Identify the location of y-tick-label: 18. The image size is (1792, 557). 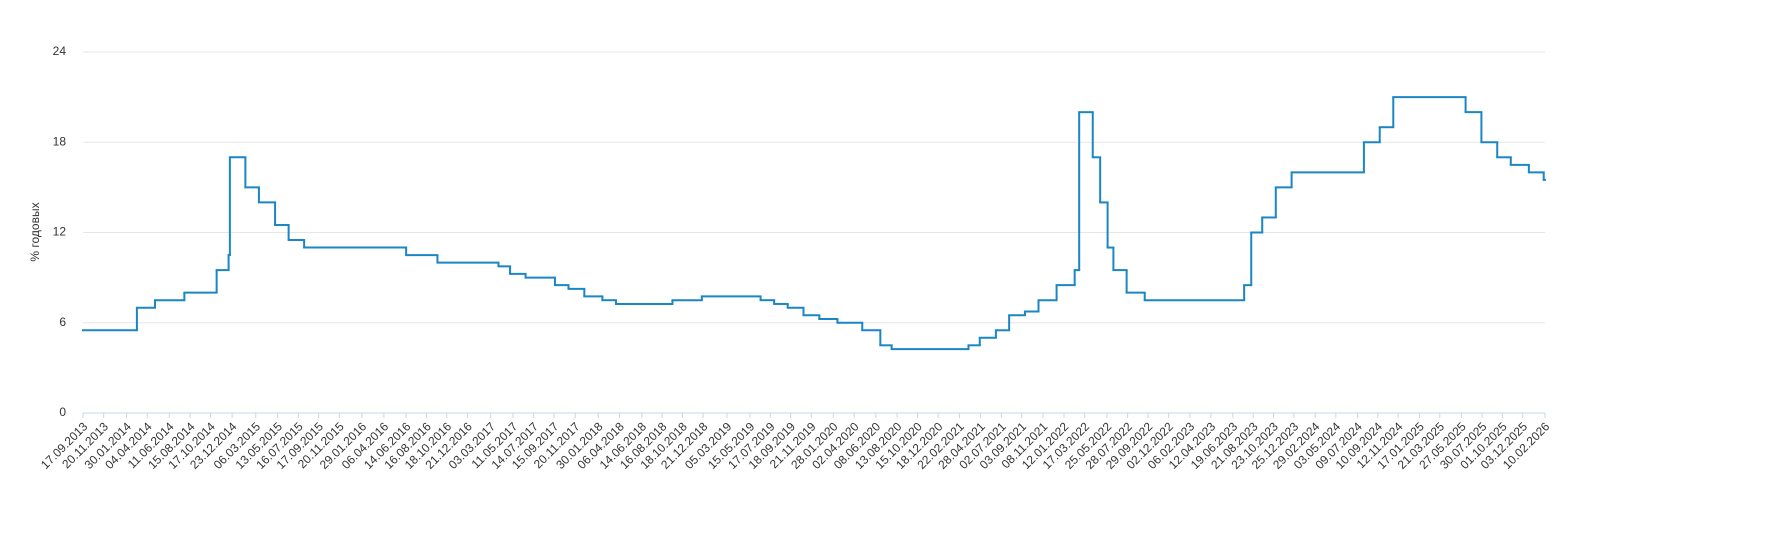
(60, 141).